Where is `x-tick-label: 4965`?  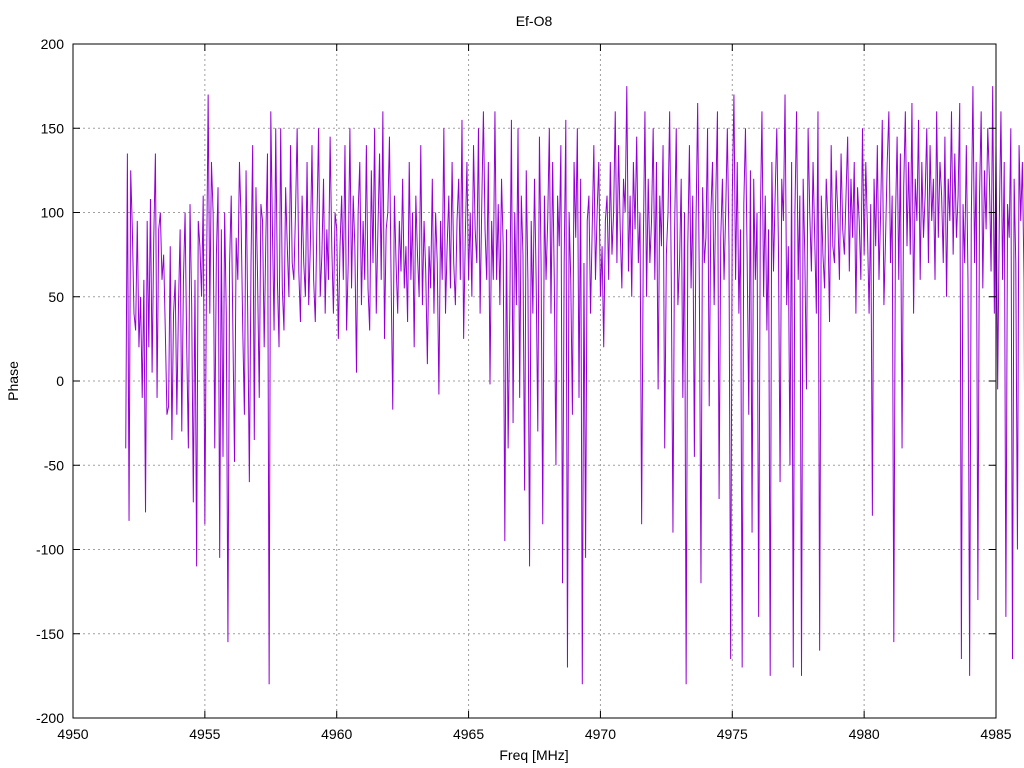 x-tick-label: 4965 is located at coordinates (468, 734).